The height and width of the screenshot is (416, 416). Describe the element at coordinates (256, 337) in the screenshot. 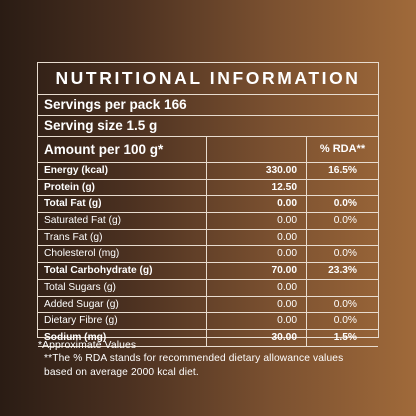

I see `nutrient-value: 30.00` at that location.